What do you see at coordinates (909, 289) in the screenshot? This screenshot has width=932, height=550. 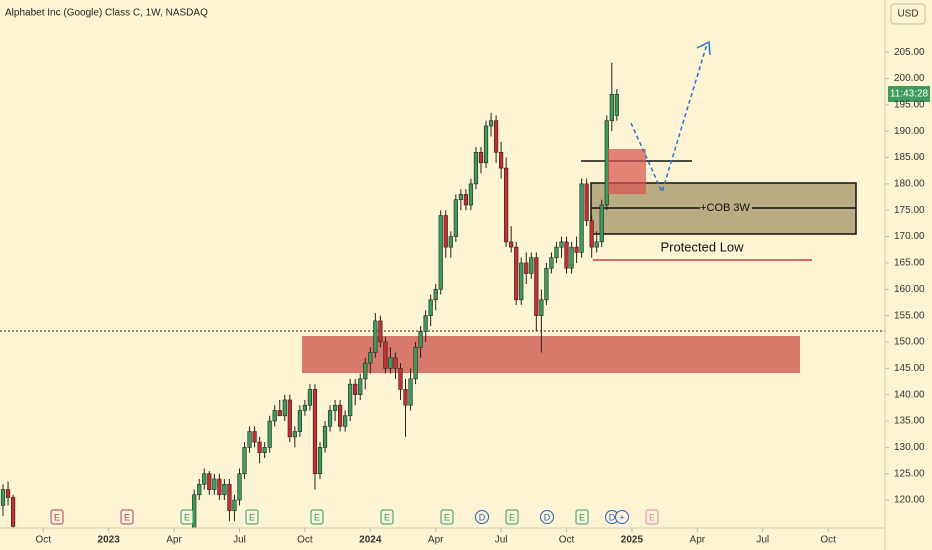 I see `y-tick-label: 160.00` at bounding box center [909, 289].